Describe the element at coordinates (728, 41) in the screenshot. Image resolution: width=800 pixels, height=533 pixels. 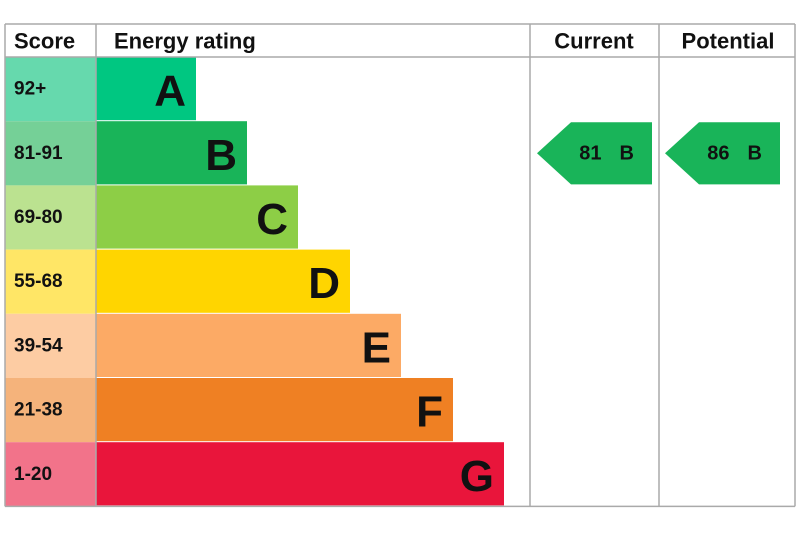
I see `potential-header: Potential` at that location.